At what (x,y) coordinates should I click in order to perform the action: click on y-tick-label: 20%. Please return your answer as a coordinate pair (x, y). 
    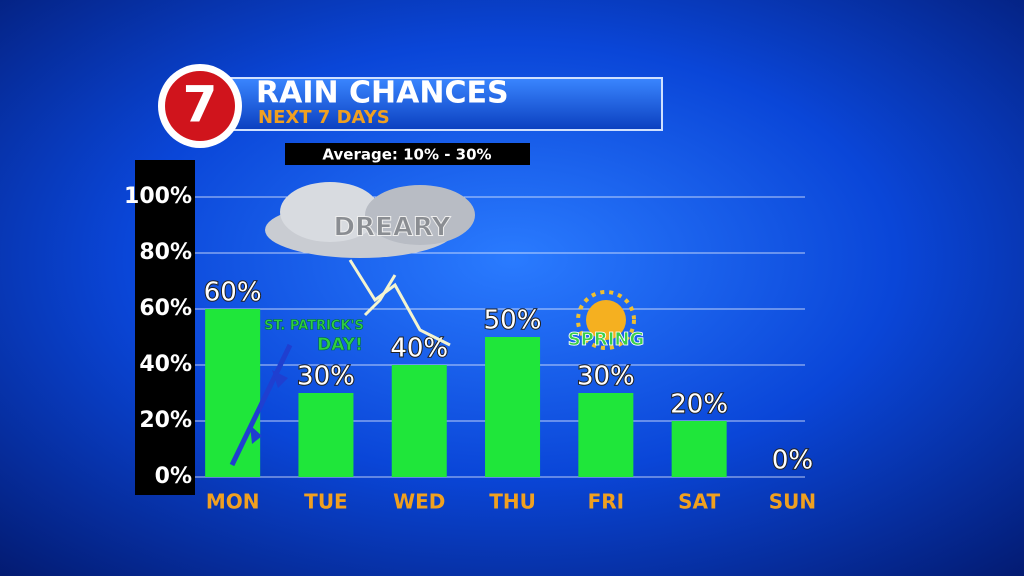
    Looking at the image, I should click on (165, 420).